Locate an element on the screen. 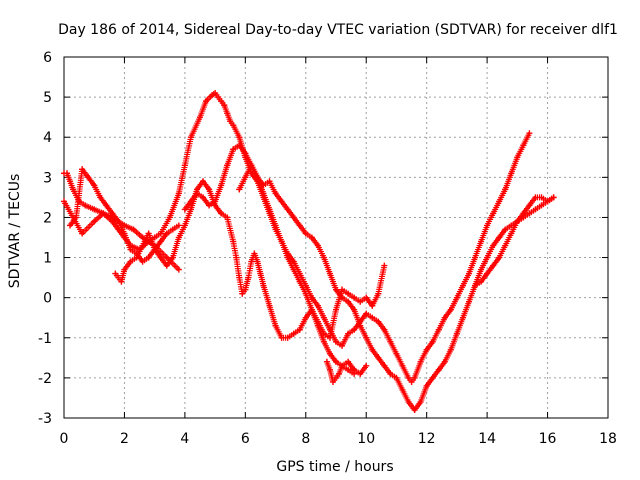 The image size is (640, 480). x-tick-label: 12 is located at coordinates (427, 439).